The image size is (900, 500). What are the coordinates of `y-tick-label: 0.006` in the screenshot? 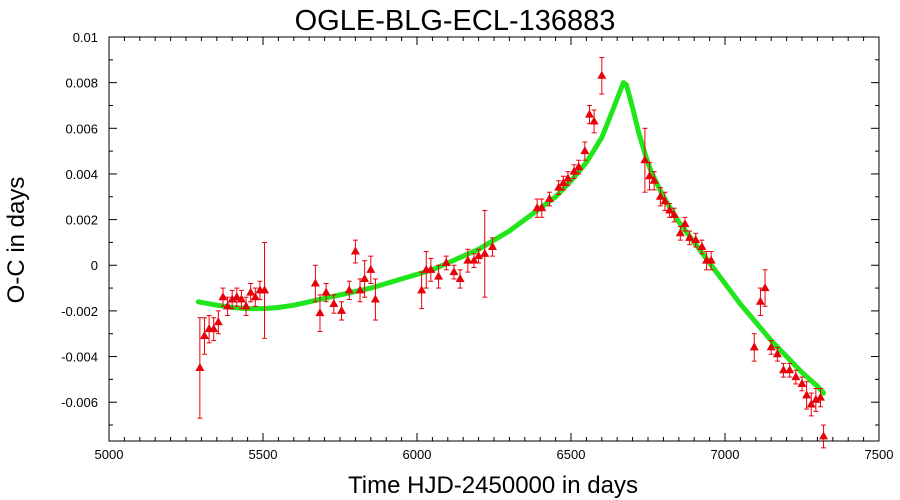 It's located at (81, 128).